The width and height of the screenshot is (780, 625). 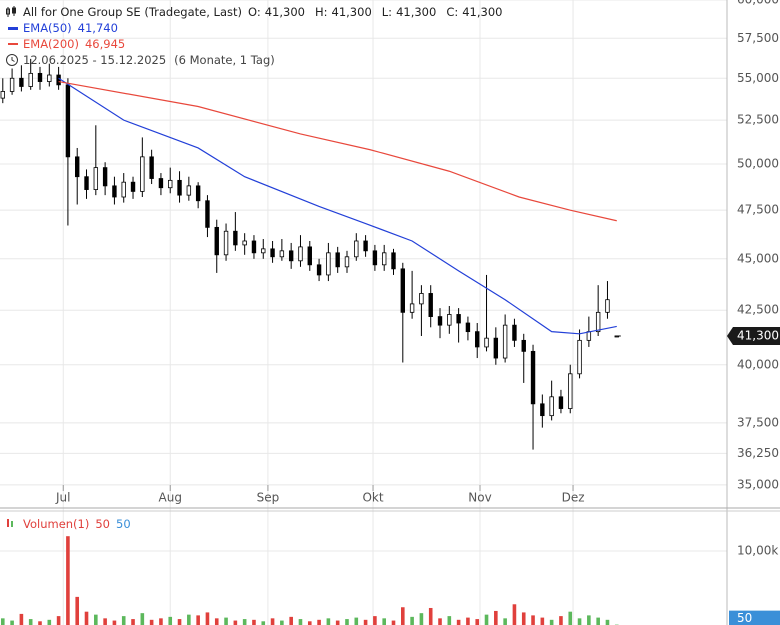 What do you see at coordinates (8, 523) in the screenshot?
I see `volume-legend-icon` at bounding box center [8, 523].